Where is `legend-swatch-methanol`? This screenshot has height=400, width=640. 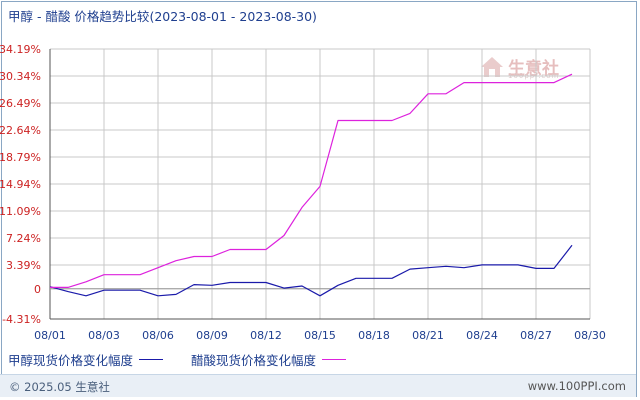 legend-swatch-methanol is located at coordinates (151, 359).